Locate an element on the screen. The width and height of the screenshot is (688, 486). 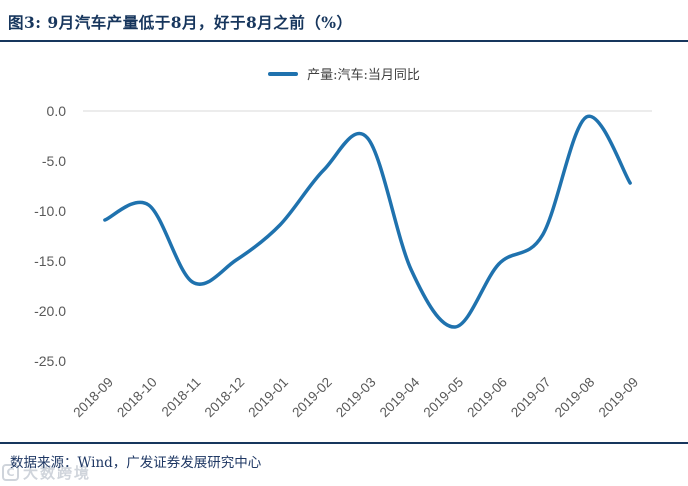
footer-divider is located at coordinates (344, 443).